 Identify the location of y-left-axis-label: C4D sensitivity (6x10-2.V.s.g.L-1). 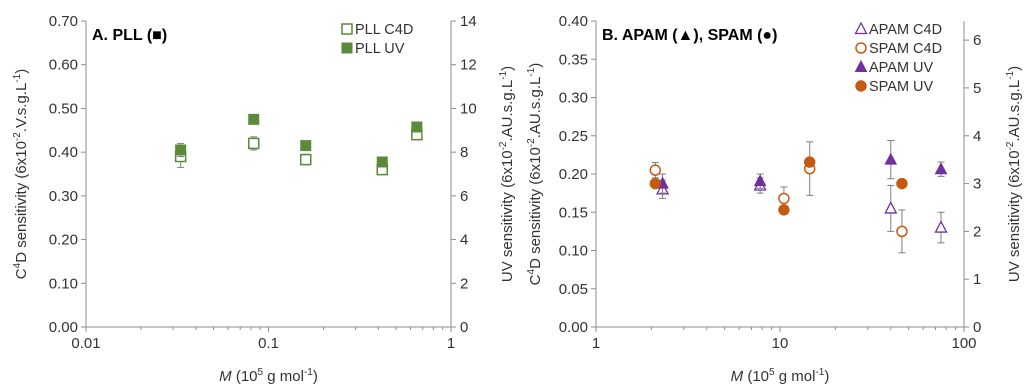
(21, 174).